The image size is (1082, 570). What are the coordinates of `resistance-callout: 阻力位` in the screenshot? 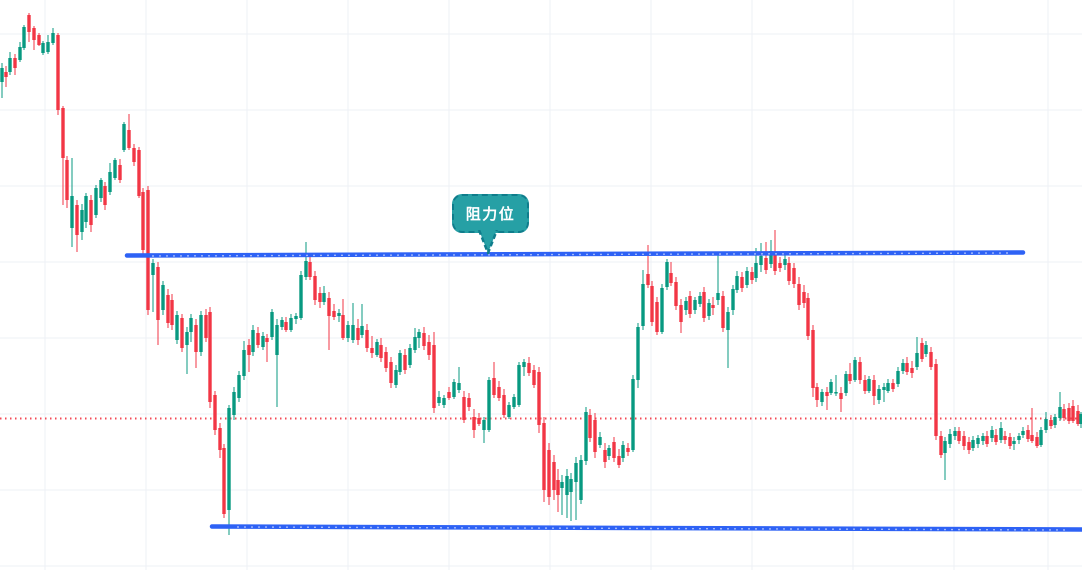 It's located at (490, 213).